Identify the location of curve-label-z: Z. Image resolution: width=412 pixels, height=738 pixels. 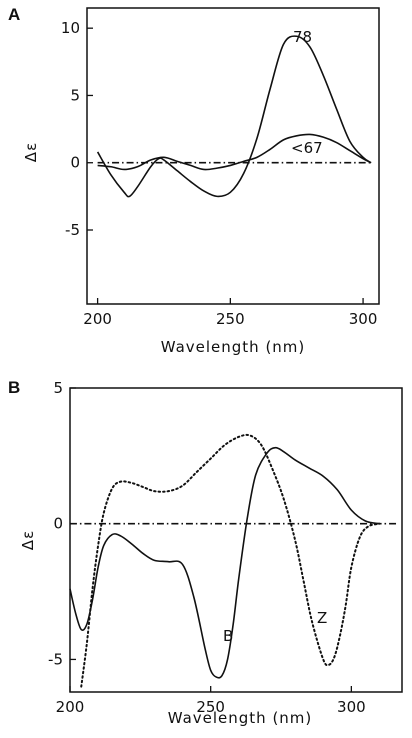
(322, 618).